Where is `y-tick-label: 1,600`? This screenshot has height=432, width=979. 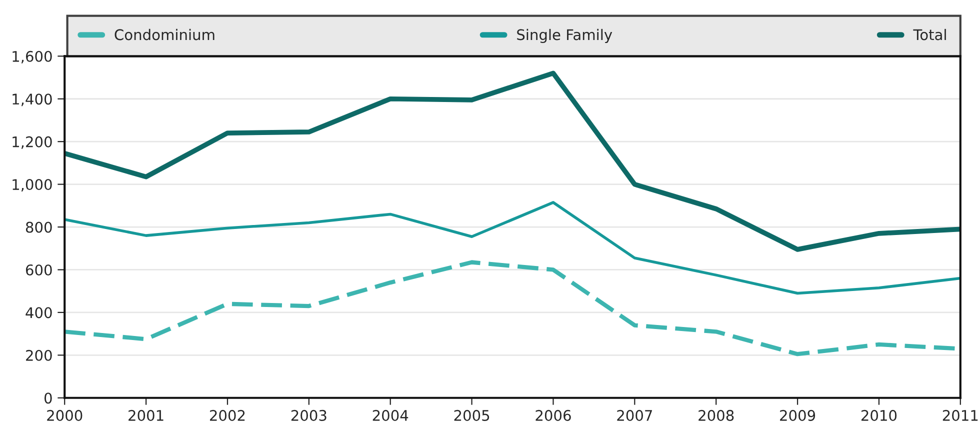
y-tick-label: 1,600 is located at coordinates (32, 57).